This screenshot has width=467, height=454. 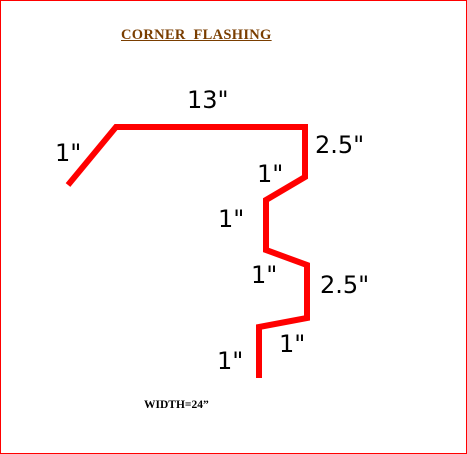 I want to click on dim-jog-3: 1", so click(x=264, y=275).